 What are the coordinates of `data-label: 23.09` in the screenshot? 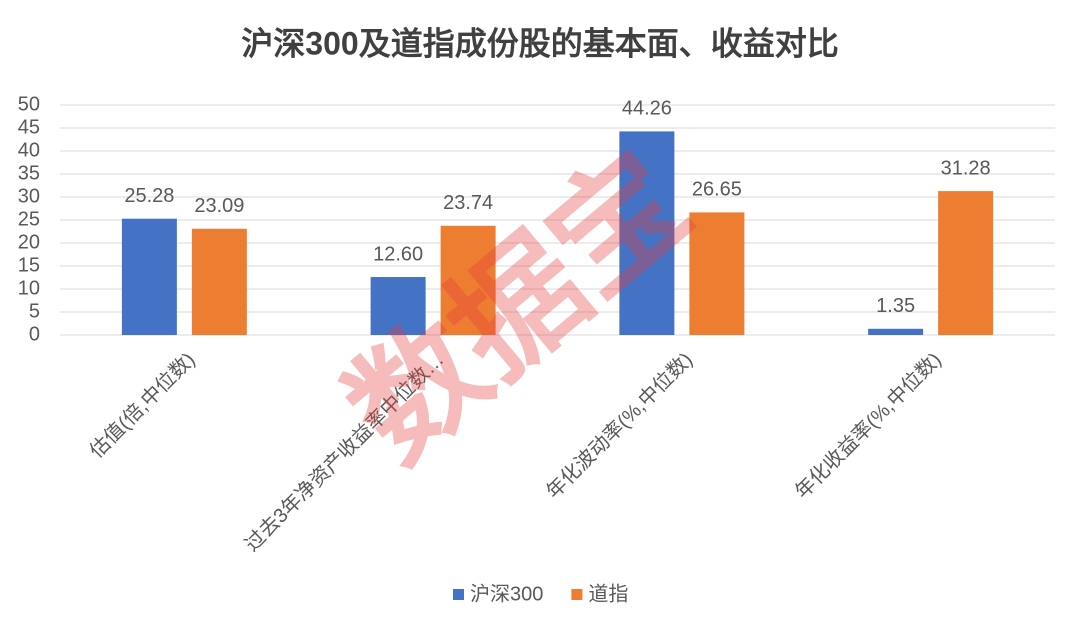 It's located at (219, 206).